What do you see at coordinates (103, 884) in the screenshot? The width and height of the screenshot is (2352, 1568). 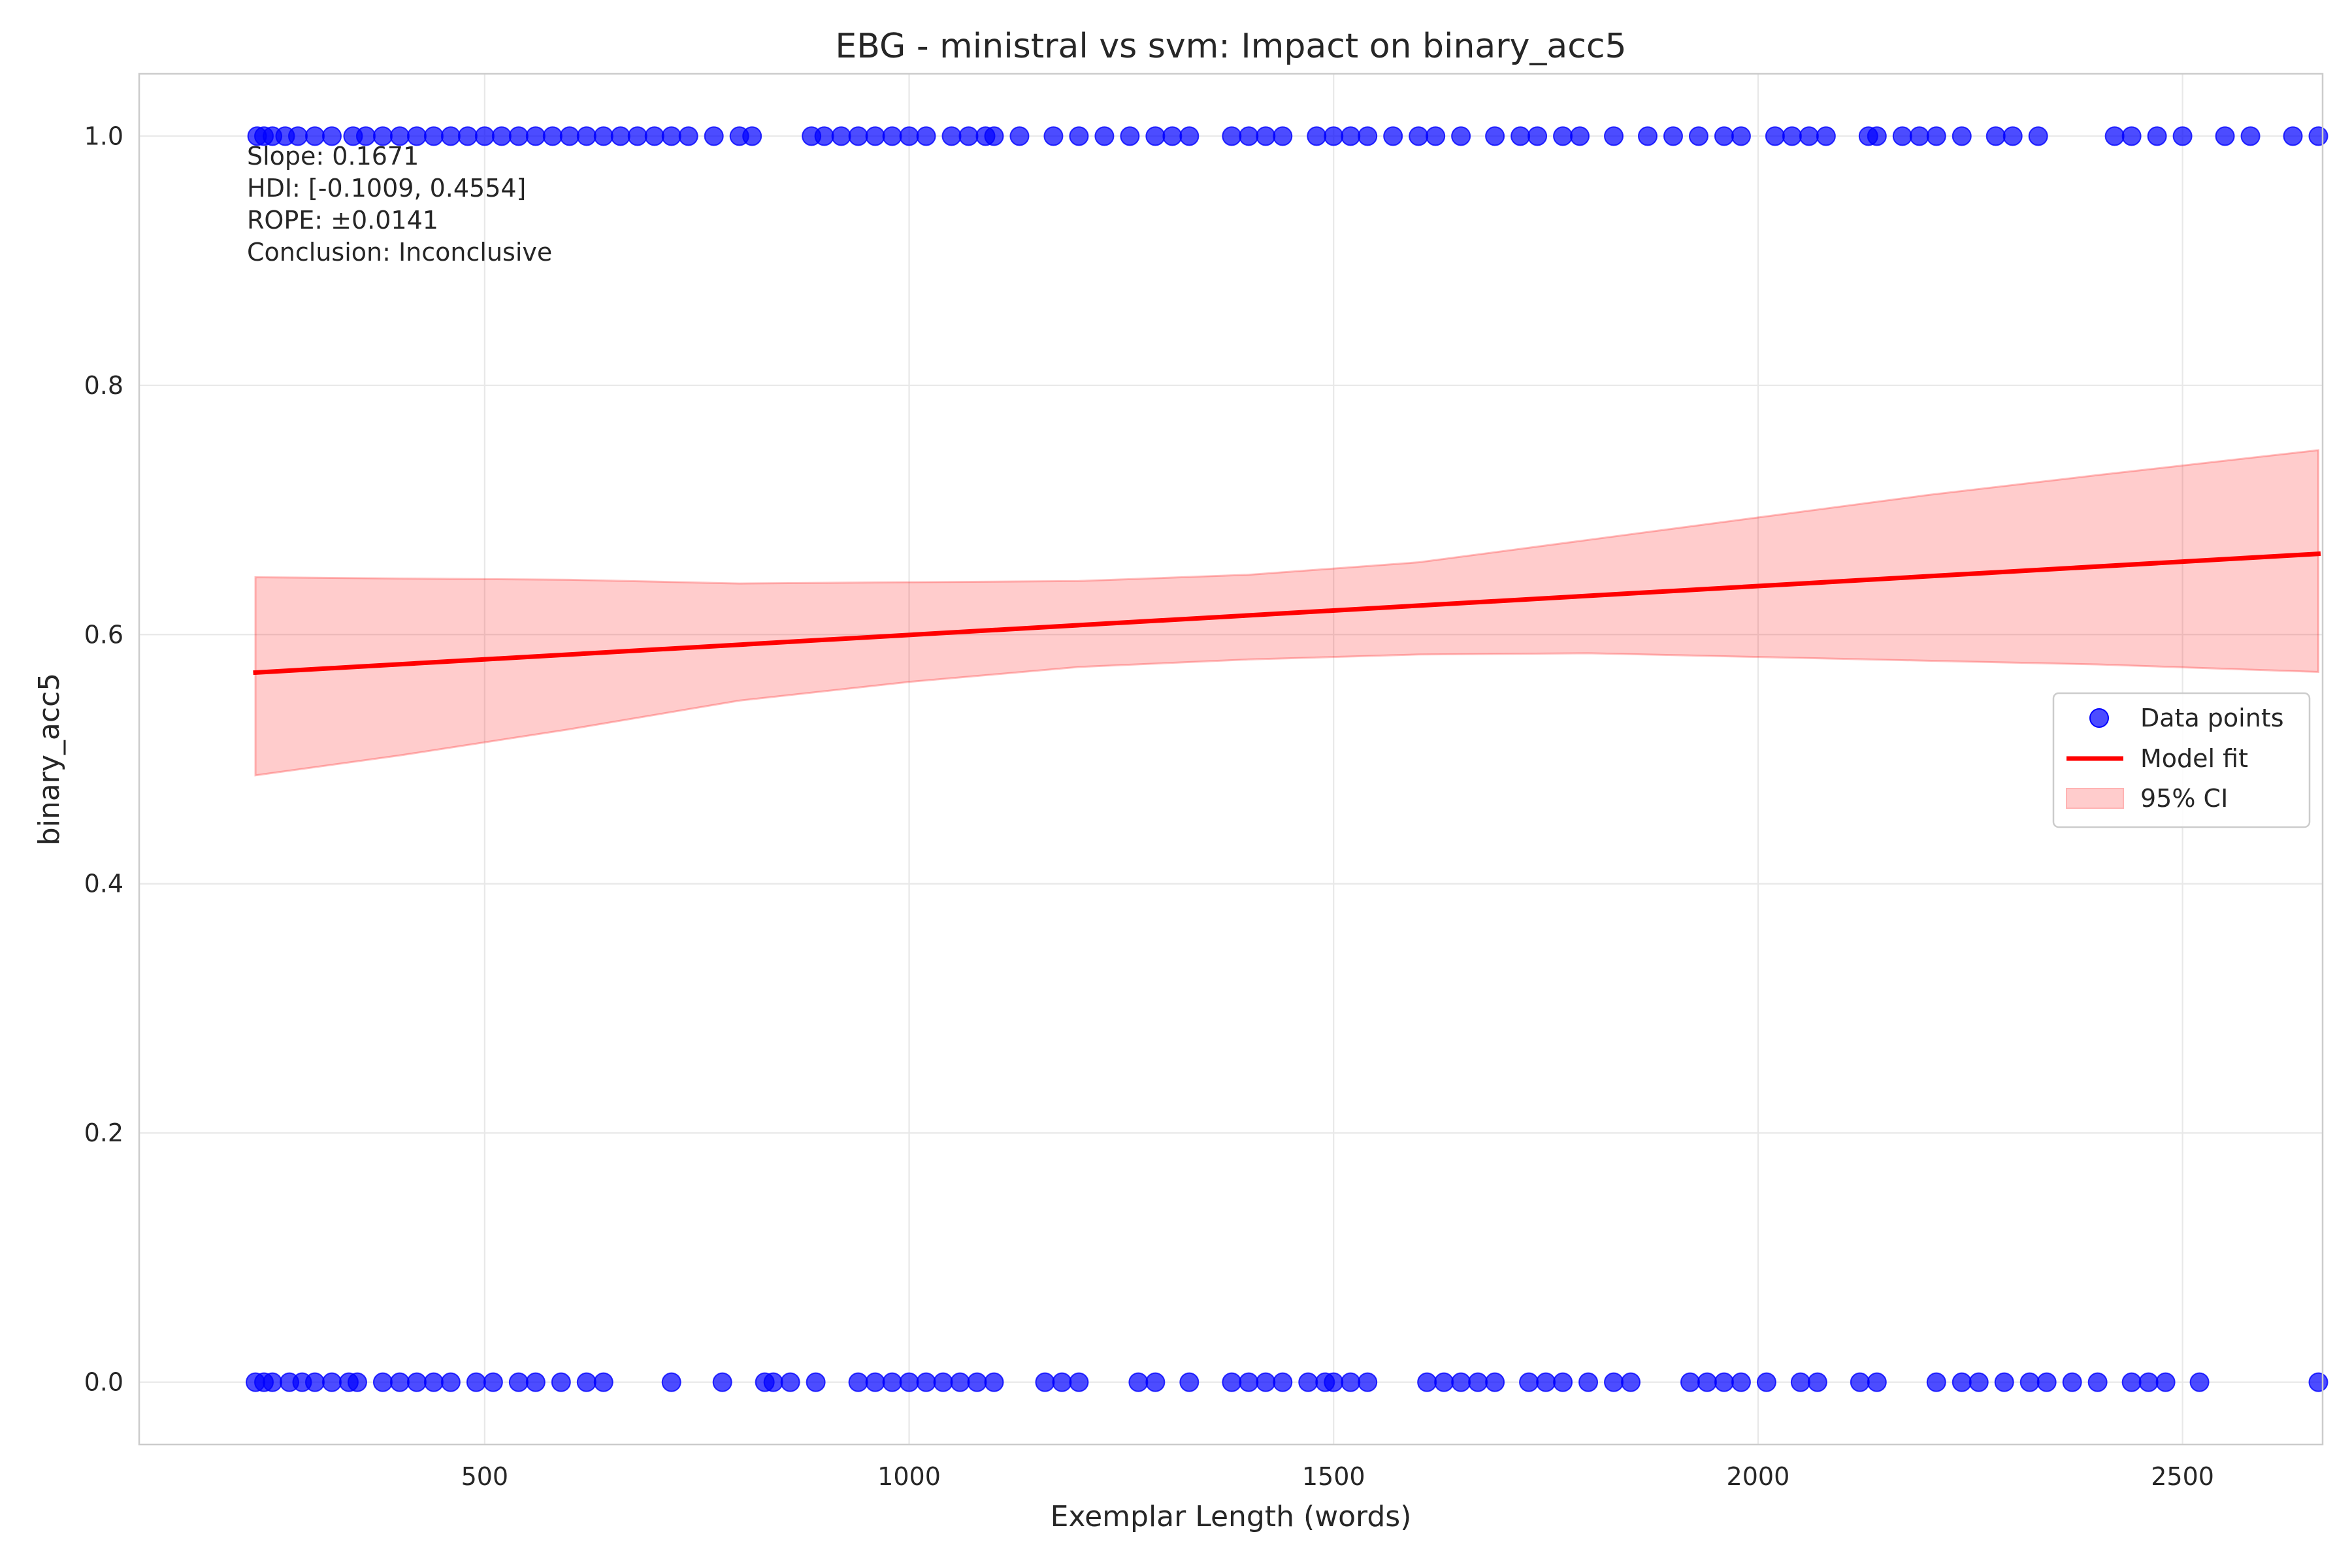 I see `y-tick-label: 0.4` at bounding box center [103, 884].